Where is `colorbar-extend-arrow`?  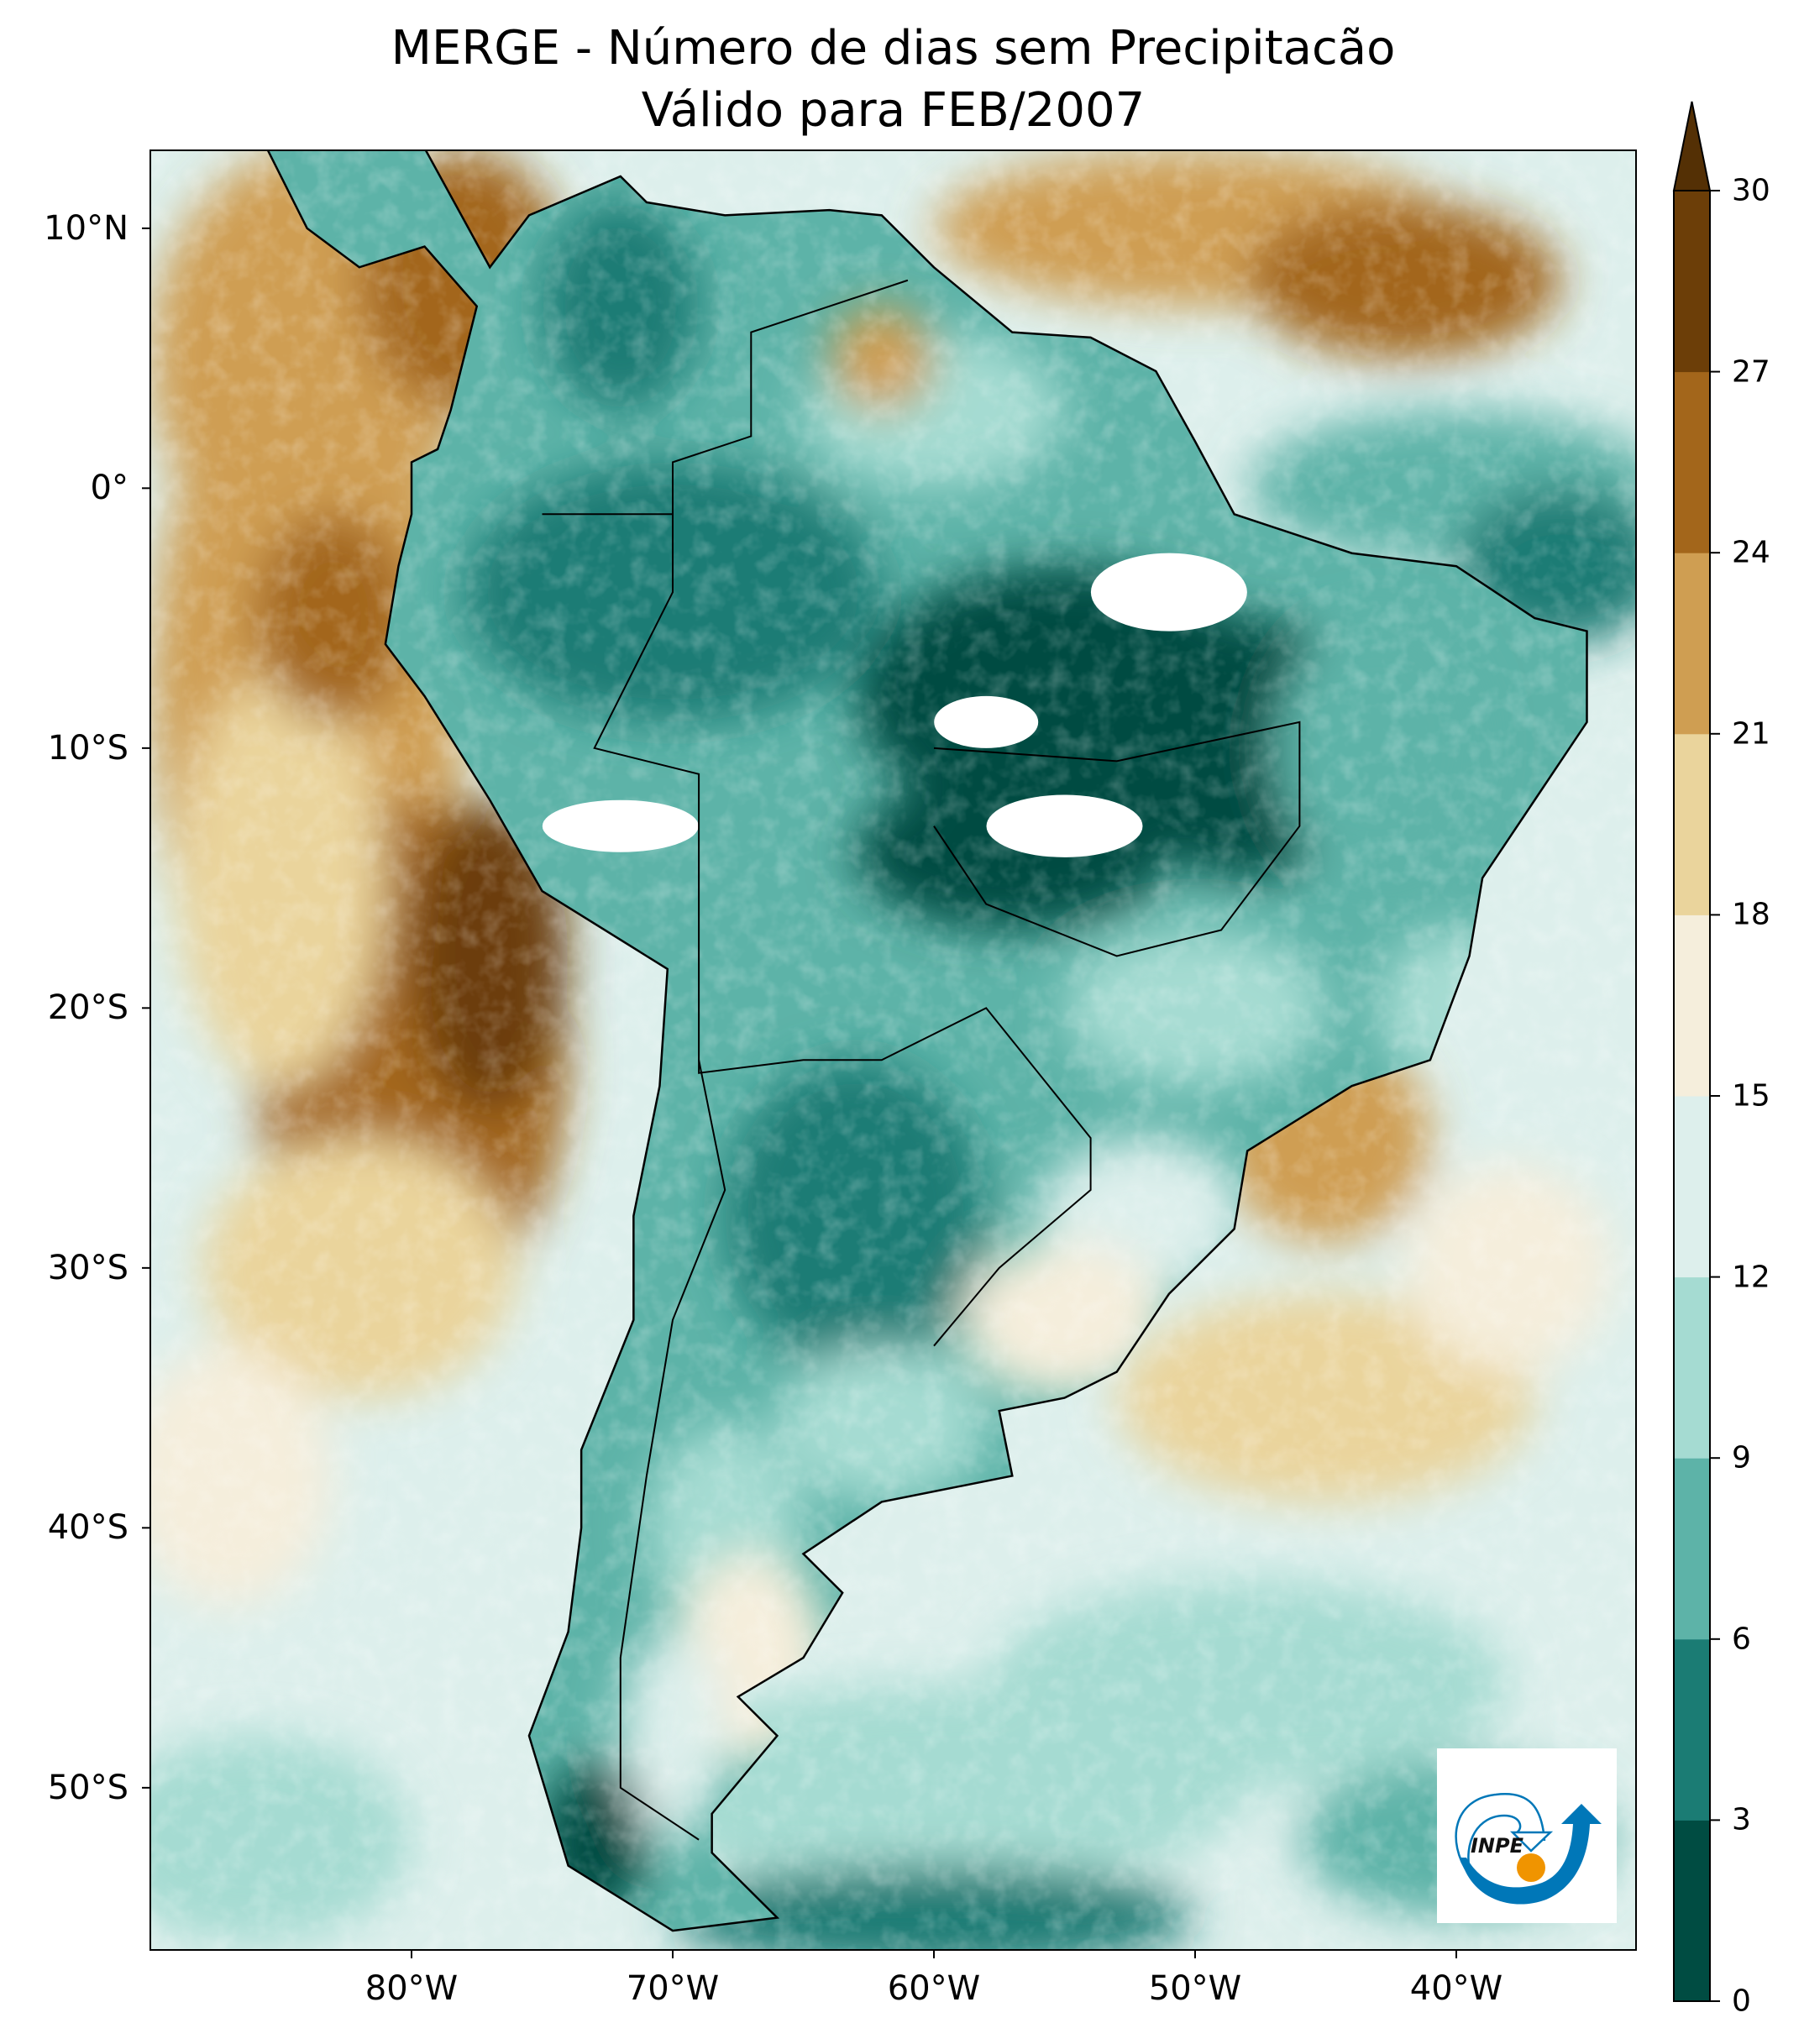 colorbar-extend-arrow is located at coordinates (1692, 146).